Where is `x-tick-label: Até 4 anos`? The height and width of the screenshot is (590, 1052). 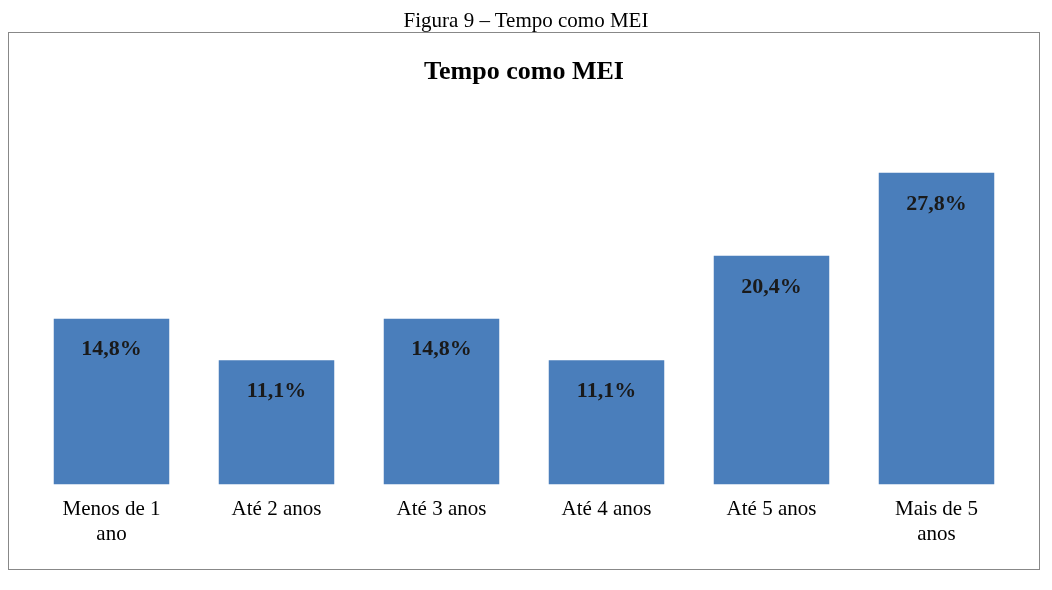
x-tick-label: Até 4 anos is located at coordinates (606, 507).